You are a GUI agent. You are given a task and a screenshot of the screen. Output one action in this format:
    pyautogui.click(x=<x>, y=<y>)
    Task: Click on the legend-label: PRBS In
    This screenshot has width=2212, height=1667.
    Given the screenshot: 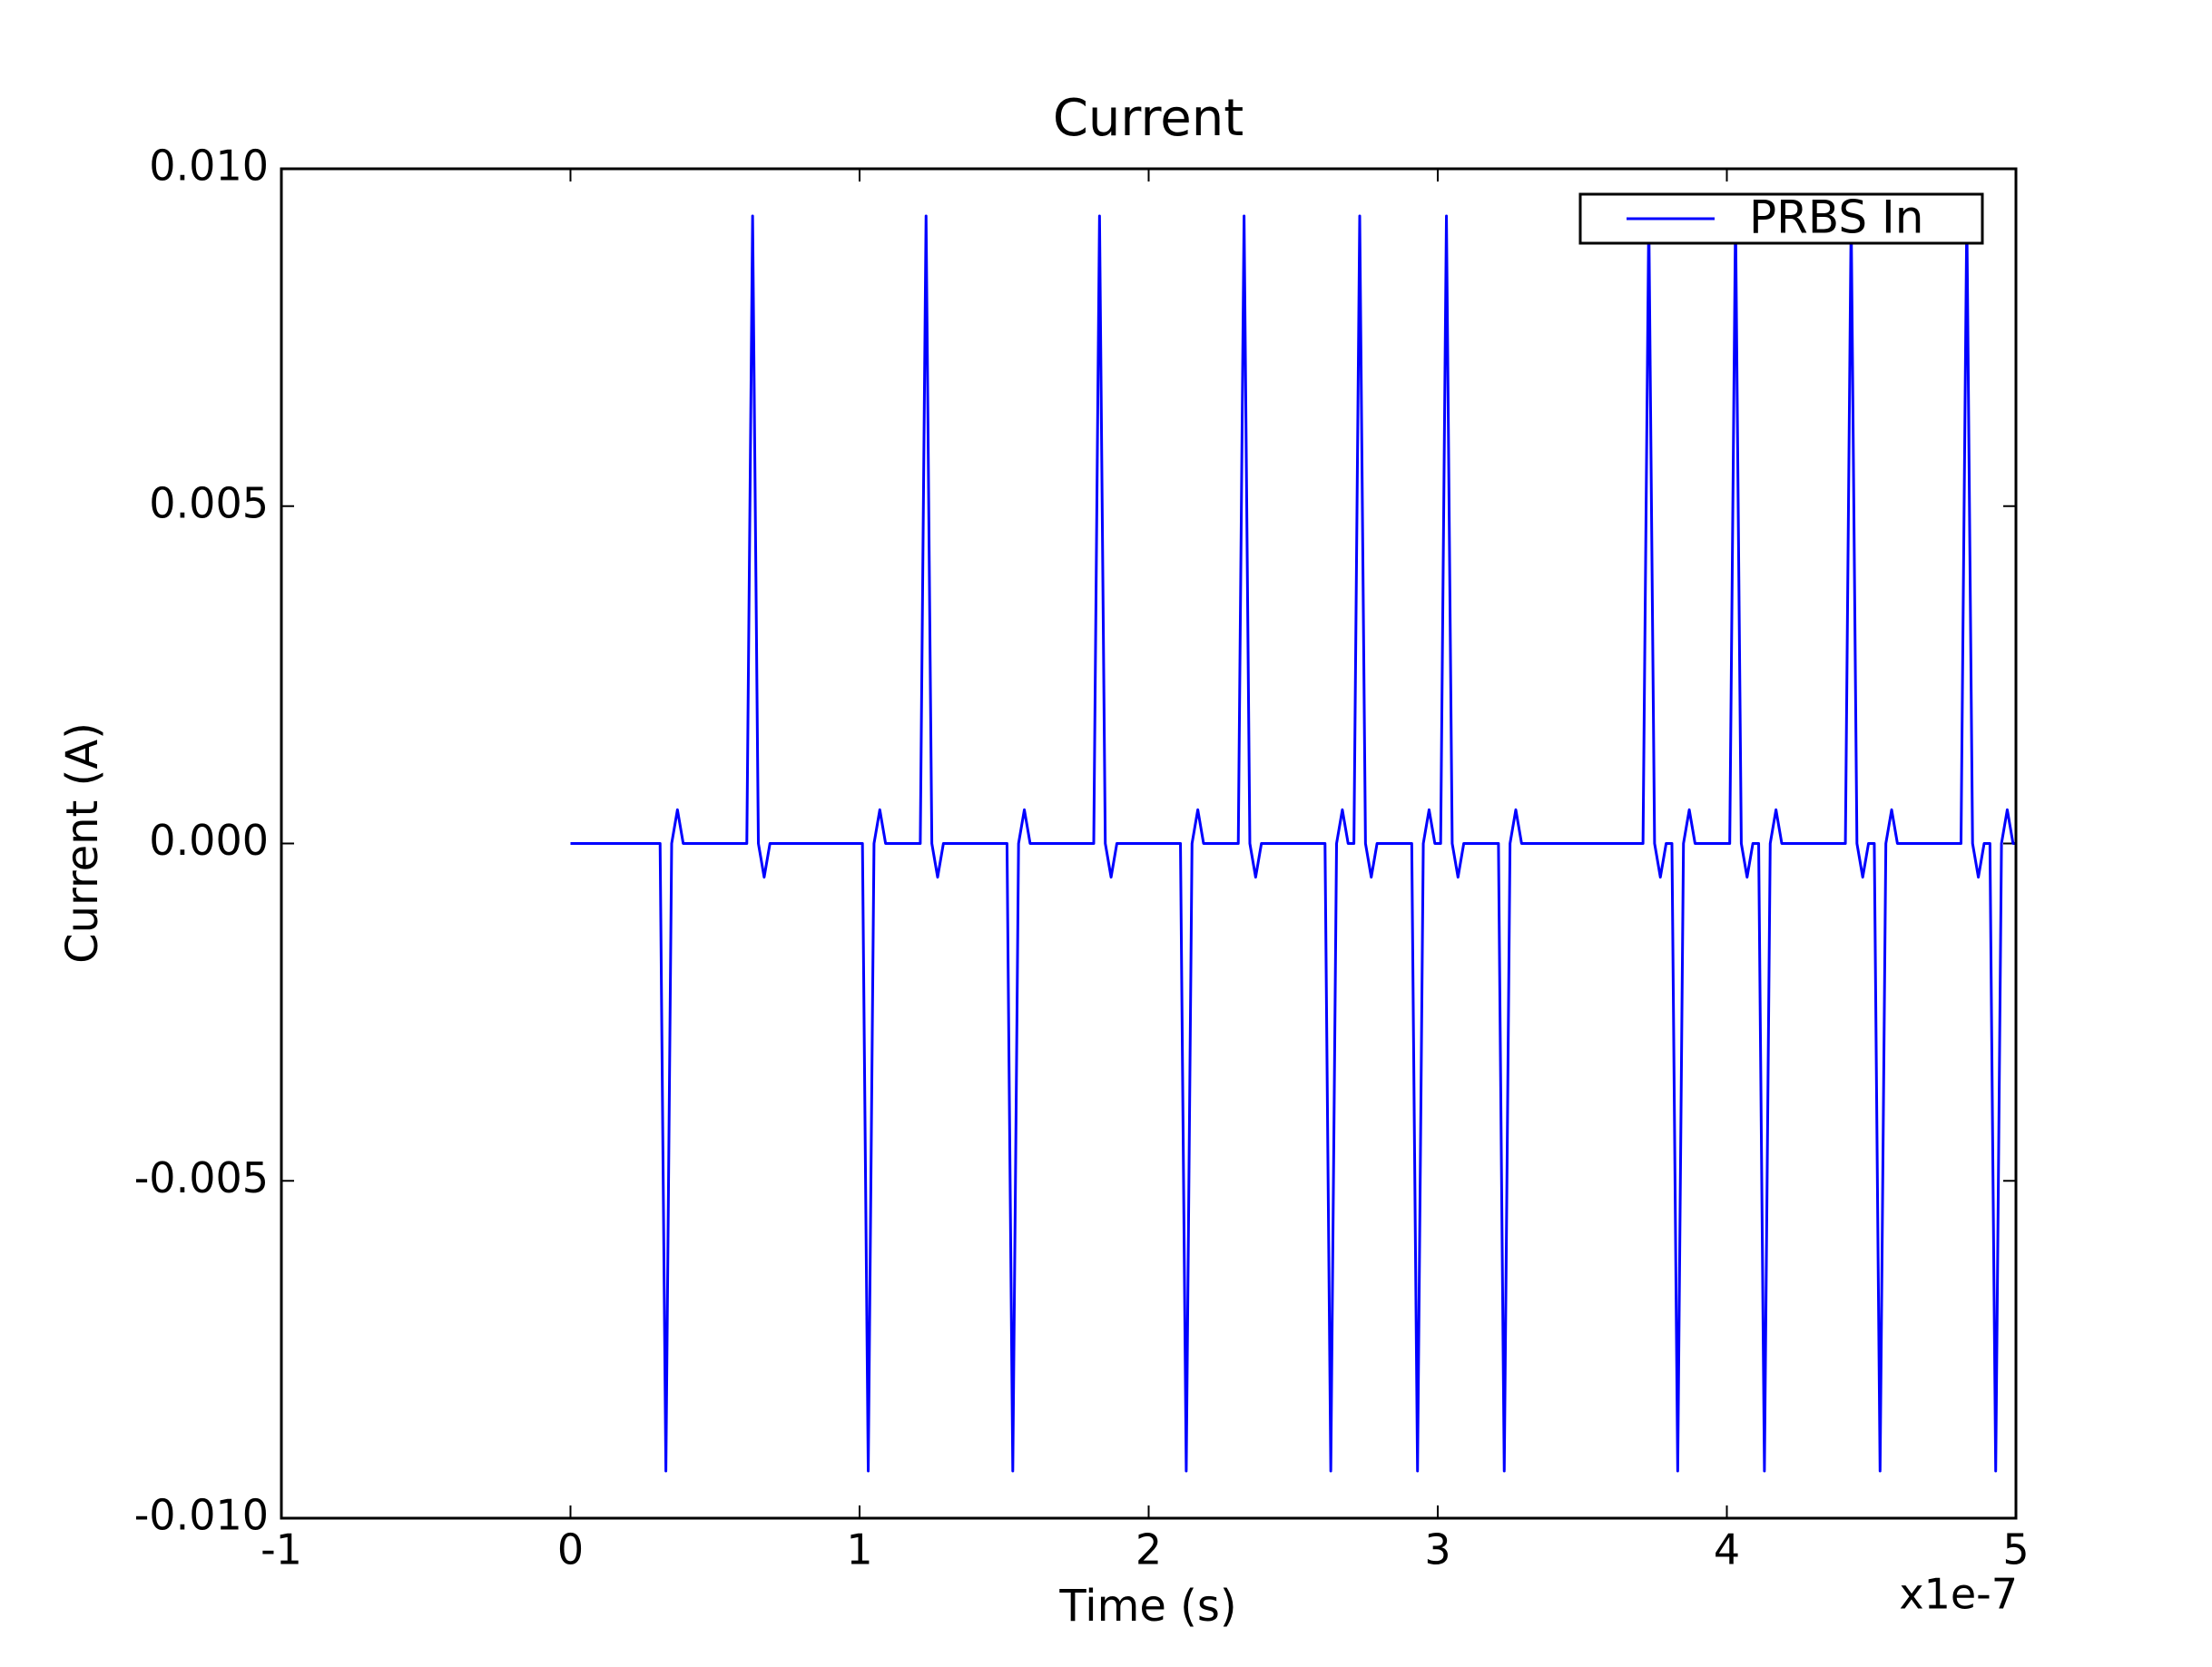 What is the action you would take?
    pyautogui.click(x=1836, y=218)
    